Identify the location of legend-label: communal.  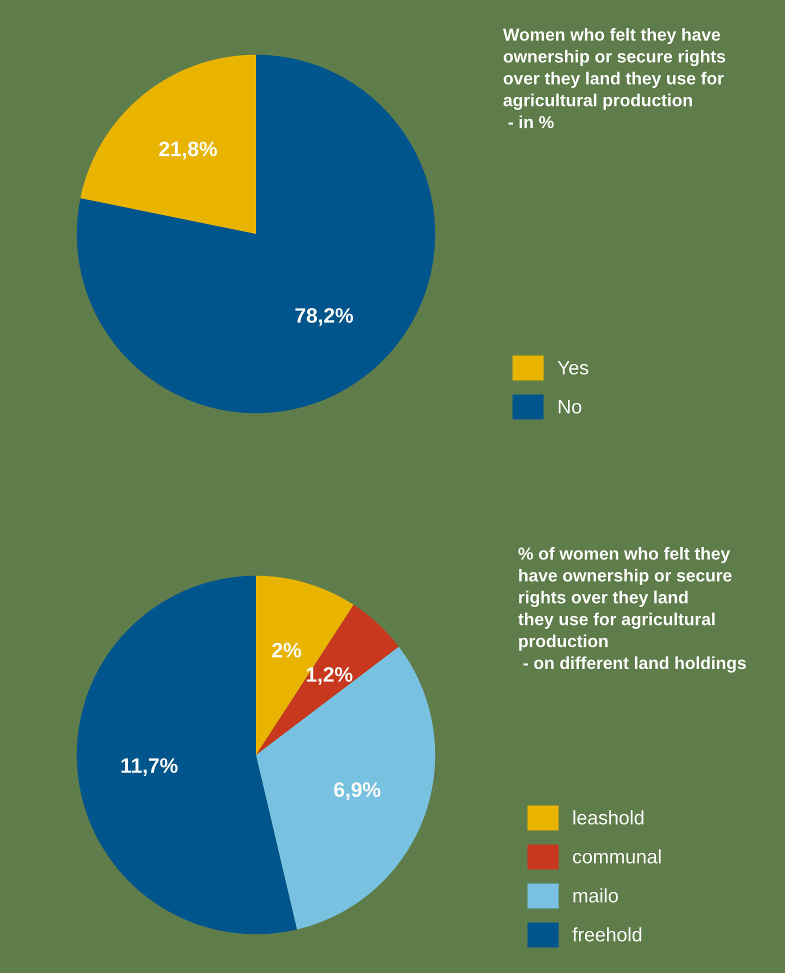
(617, 856).